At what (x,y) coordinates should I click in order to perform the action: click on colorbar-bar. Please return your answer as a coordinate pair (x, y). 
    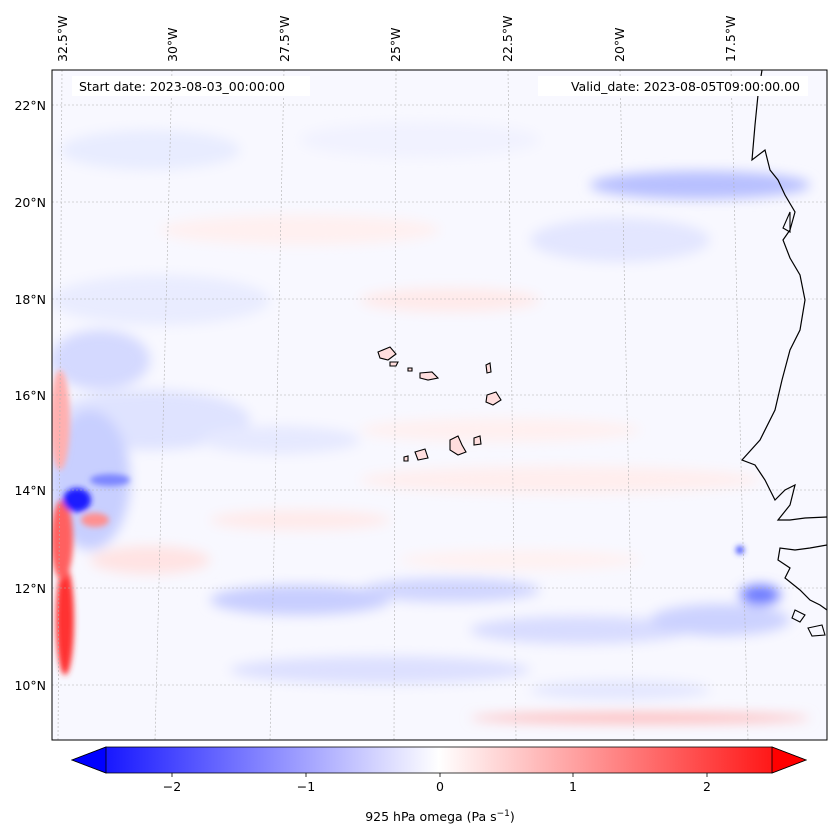
    Looking at the image, I should click on (439, 760).